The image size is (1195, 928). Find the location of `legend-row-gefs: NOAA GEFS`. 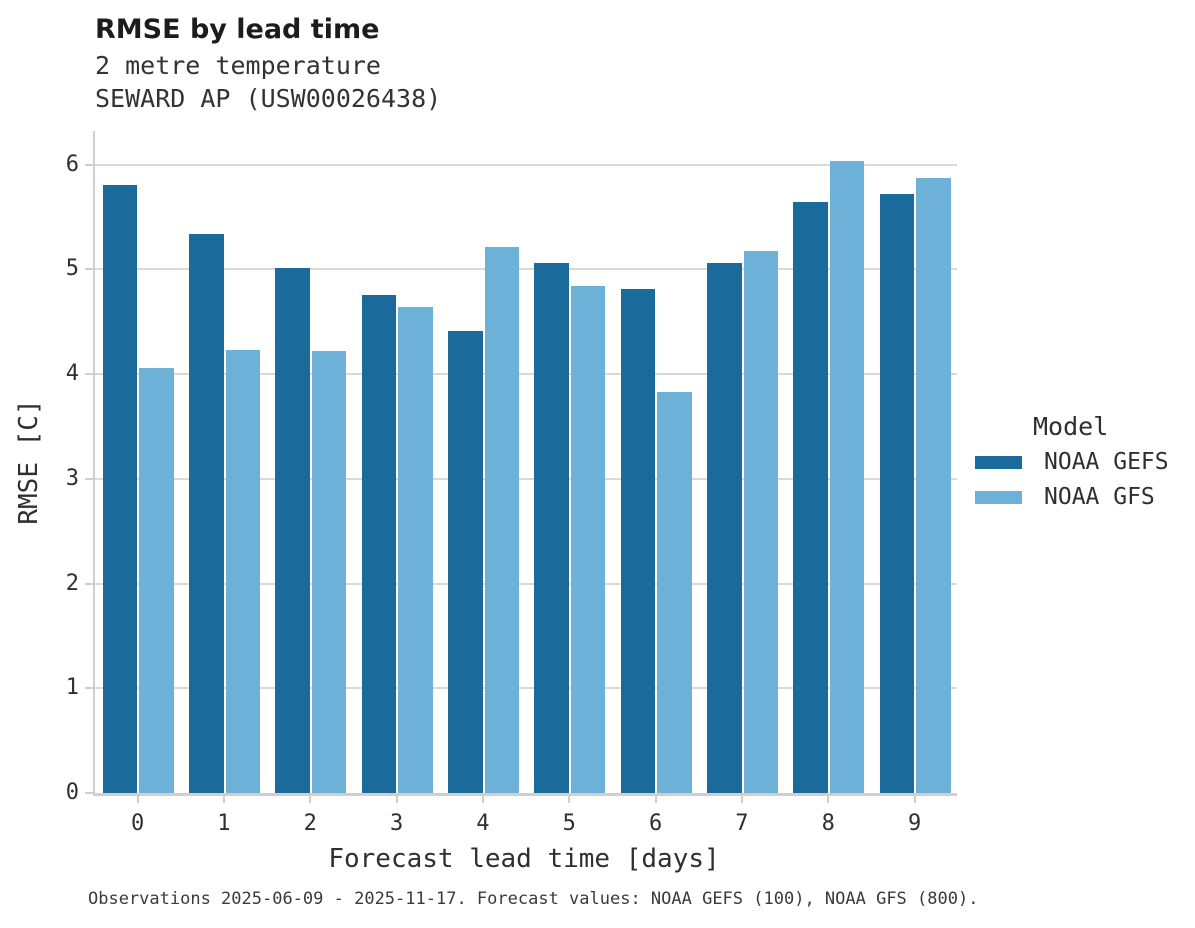

legend-row-gefs: NOAA GEFS is located at coordinates (1072, 462).